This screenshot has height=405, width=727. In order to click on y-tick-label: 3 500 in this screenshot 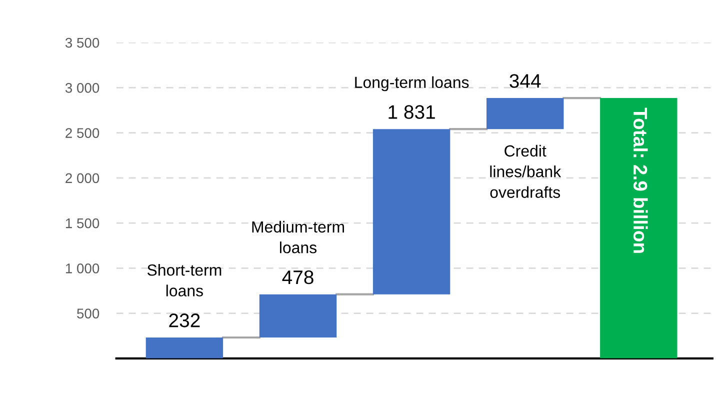, I will do `click(82, 43)`.